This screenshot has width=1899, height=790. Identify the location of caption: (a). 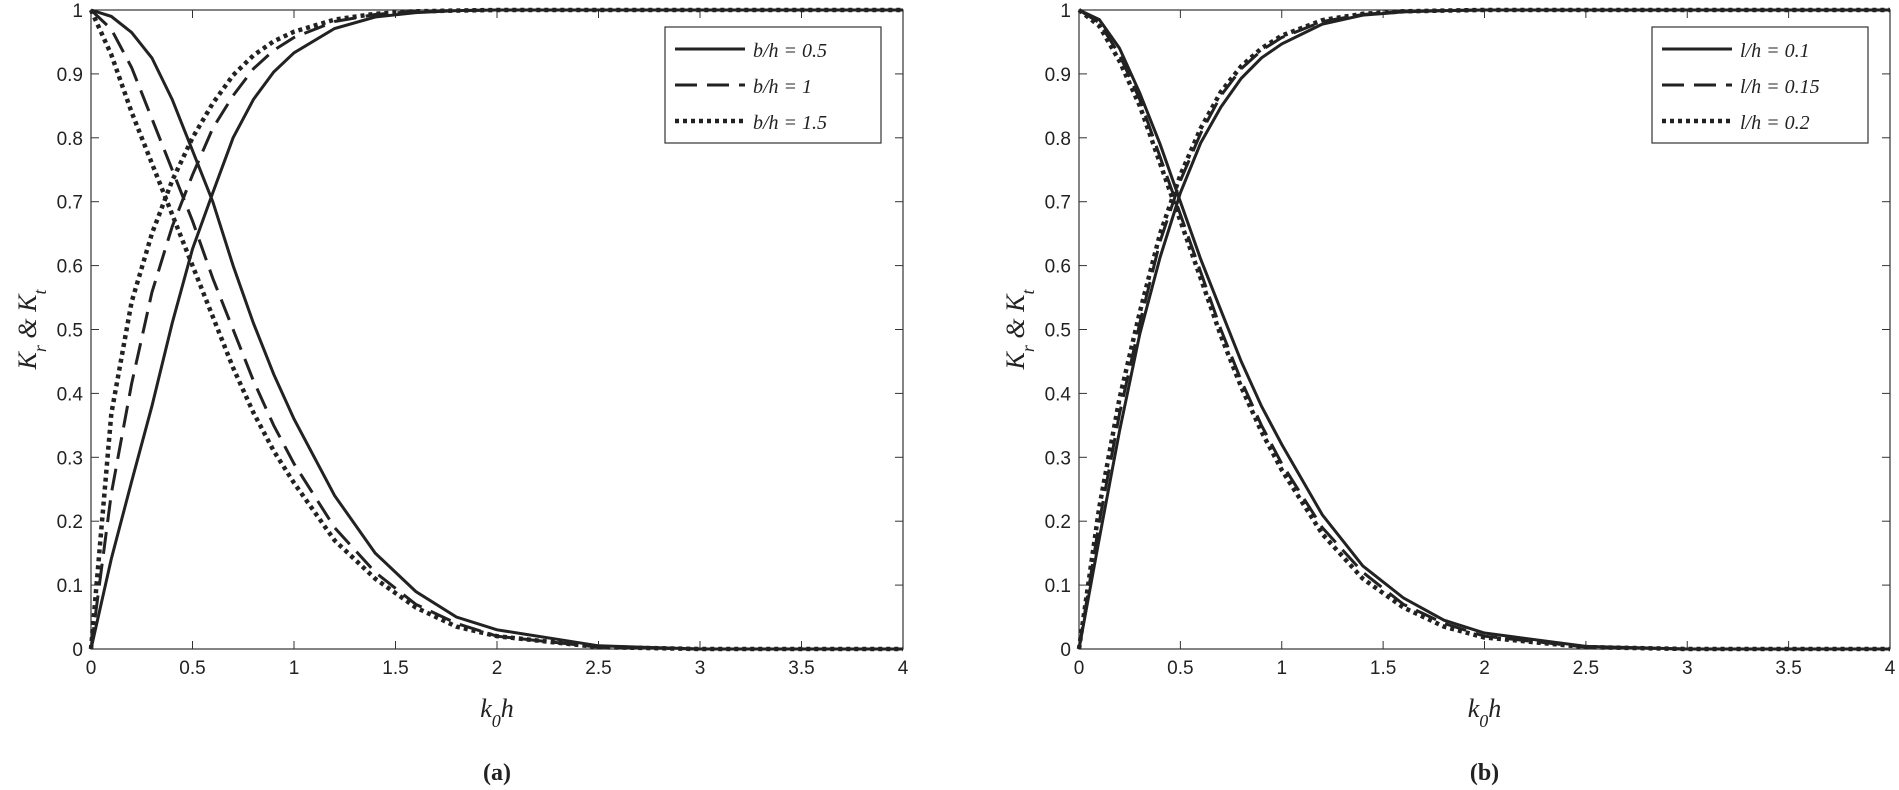
(497, 773).